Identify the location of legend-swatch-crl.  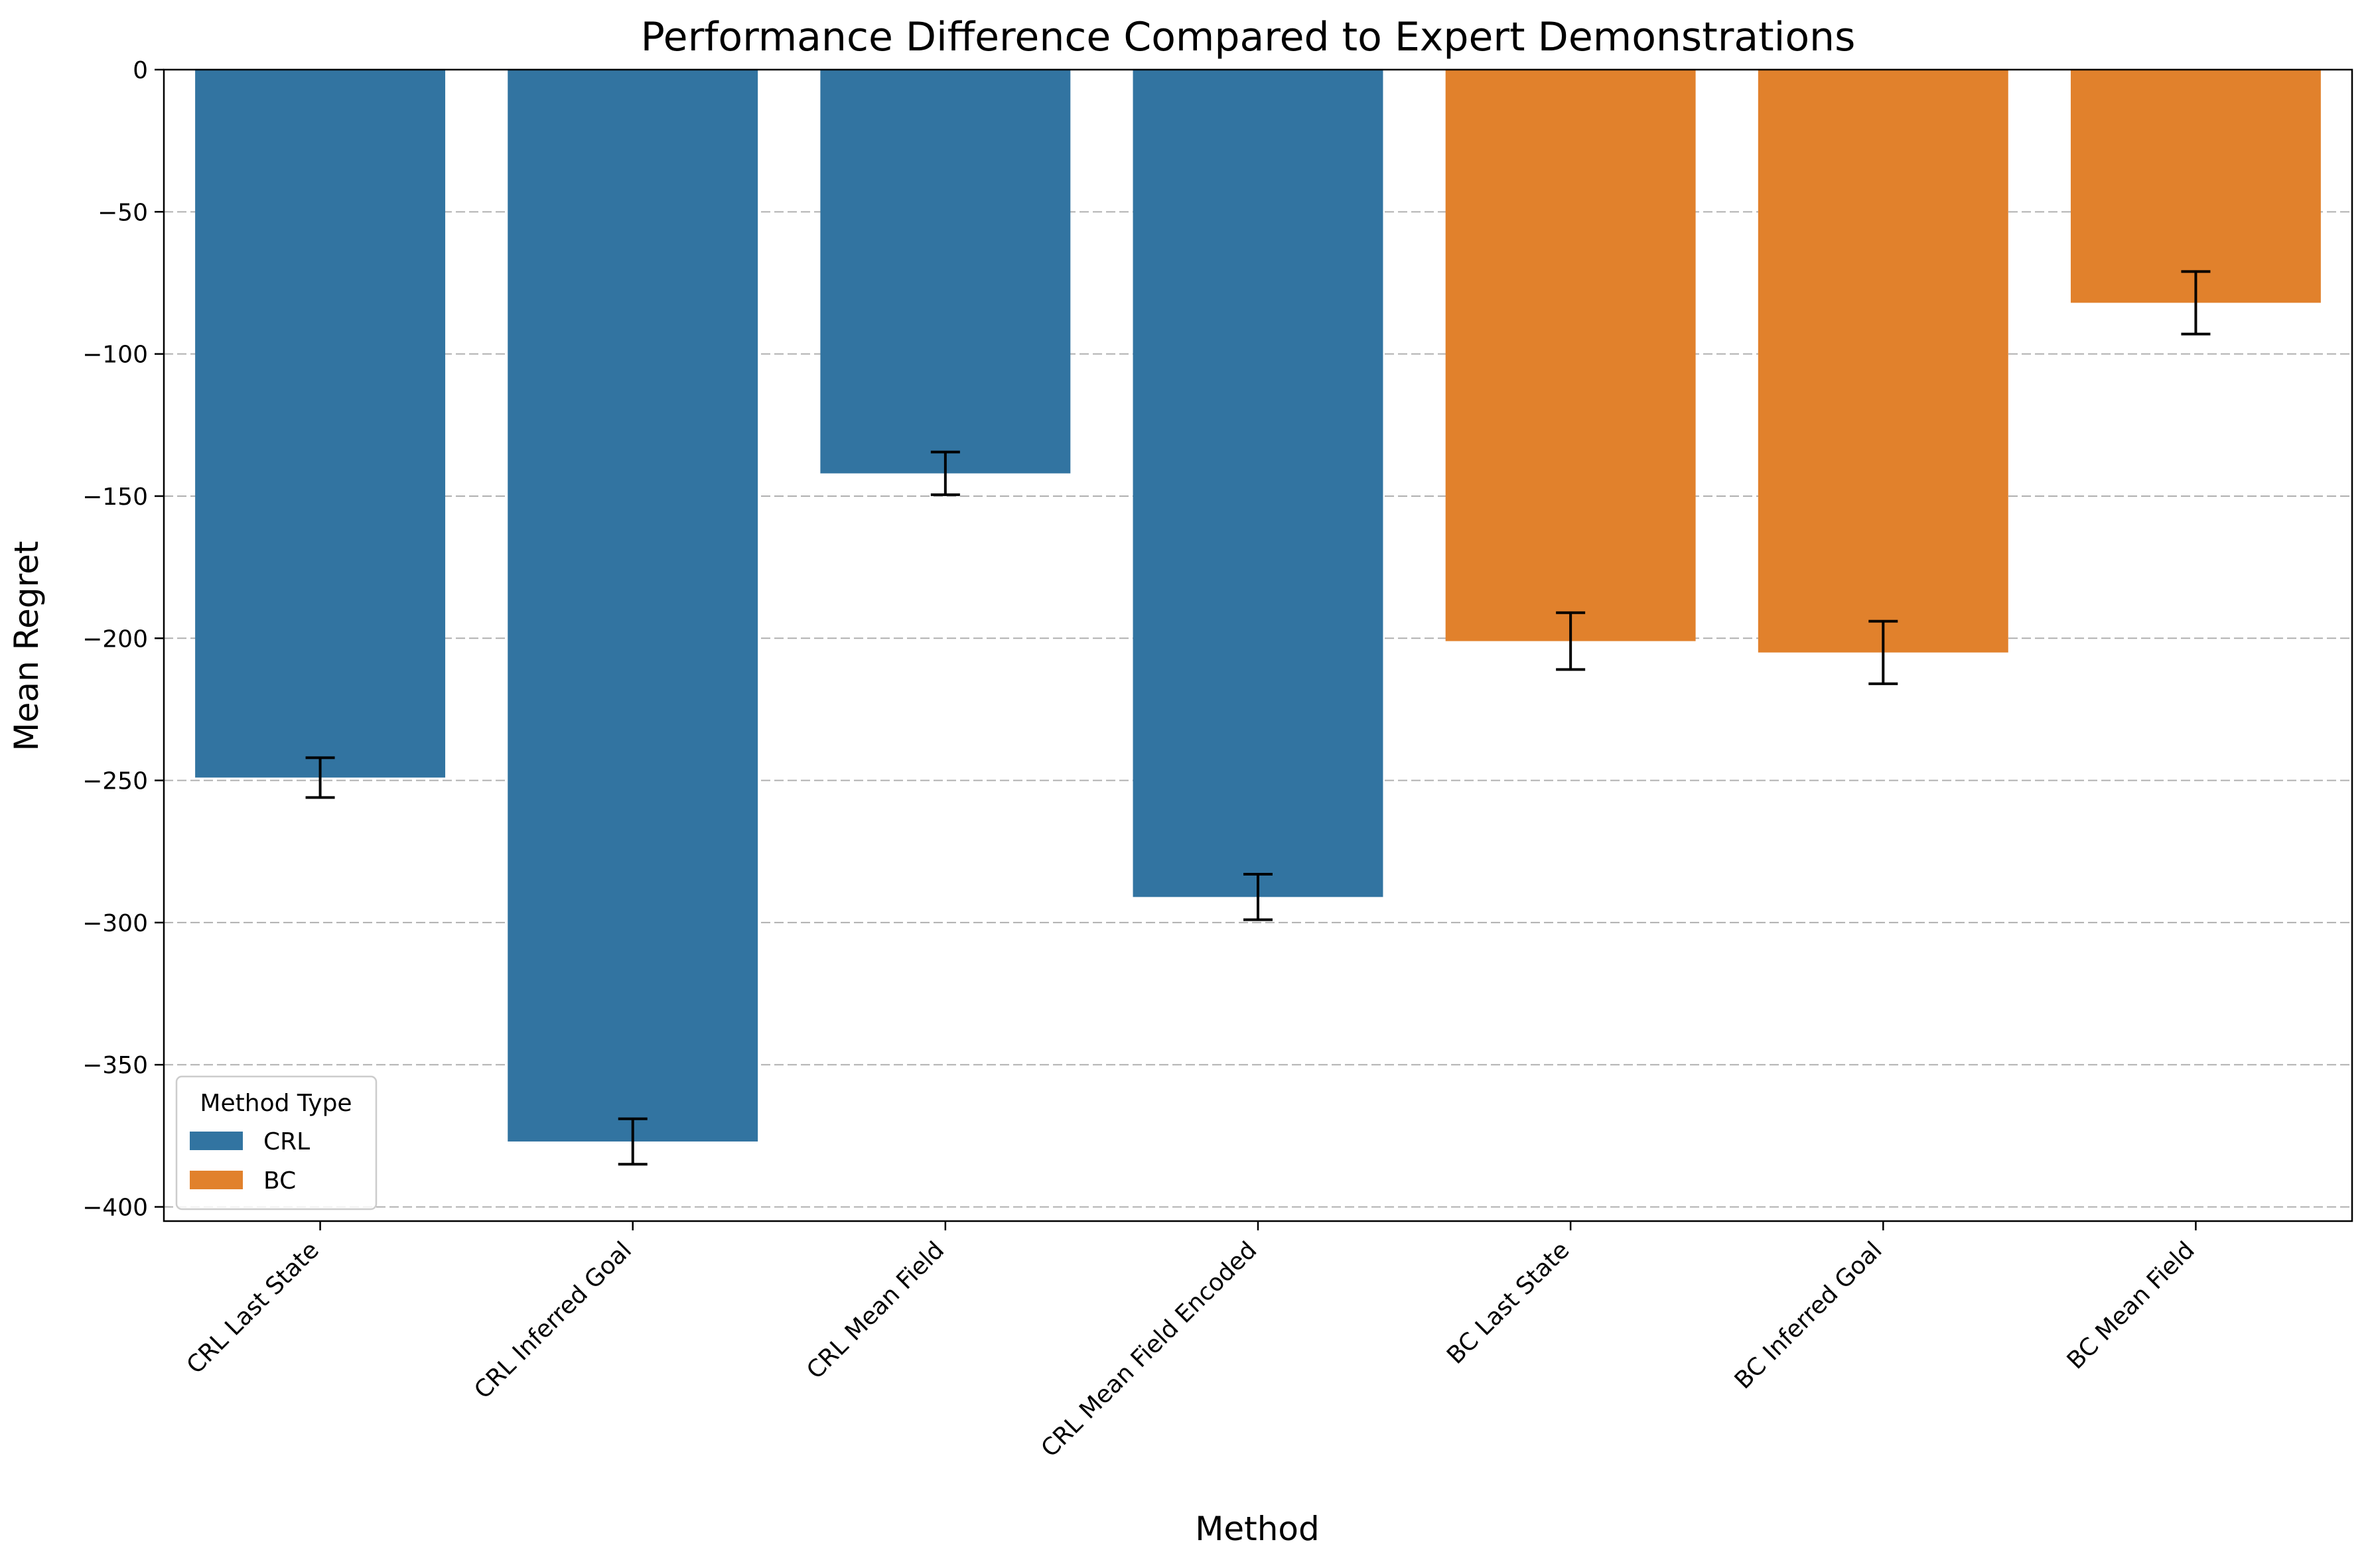
(216, 1141).